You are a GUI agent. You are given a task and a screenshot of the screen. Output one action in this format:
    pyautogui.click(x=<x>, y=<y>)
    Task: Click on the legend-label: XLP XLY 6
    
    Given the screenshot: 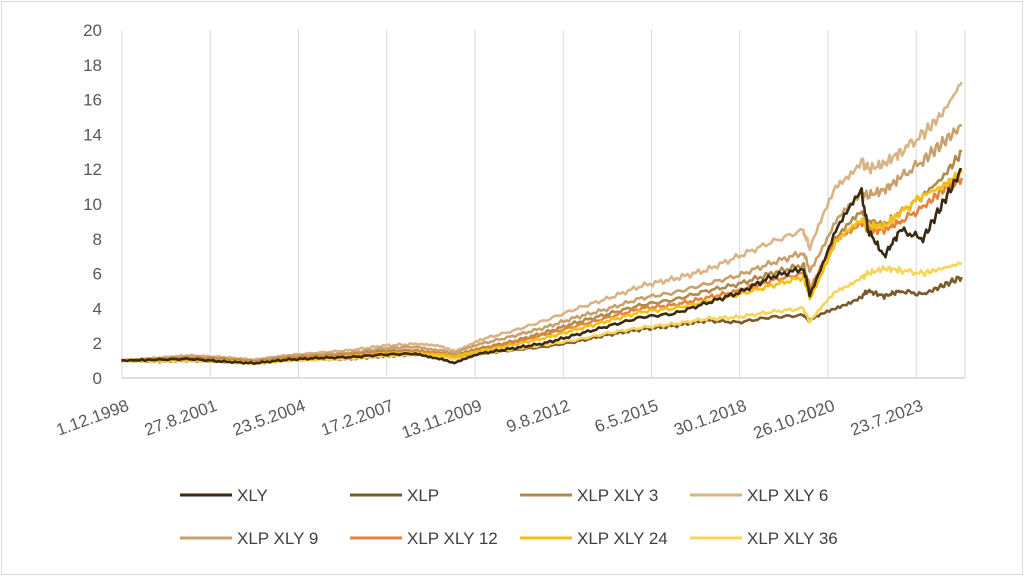 What is the action you would take?
    pyautogui.click(x=787, y=495)
    